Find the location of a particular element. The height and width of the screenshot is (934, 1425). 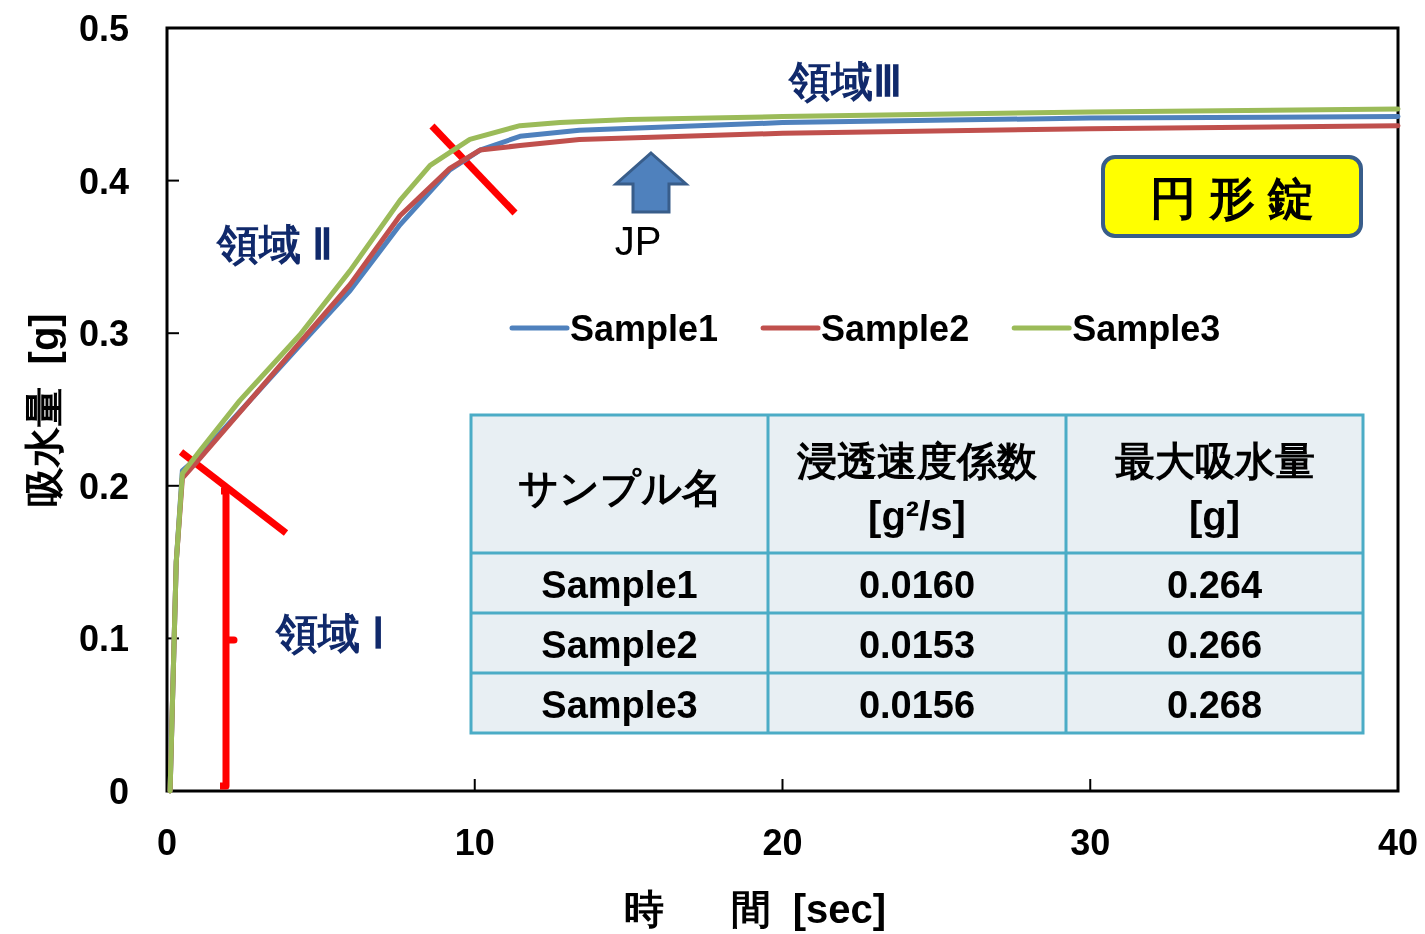

annotation: Sample1 is located at coordinates (619, 585).